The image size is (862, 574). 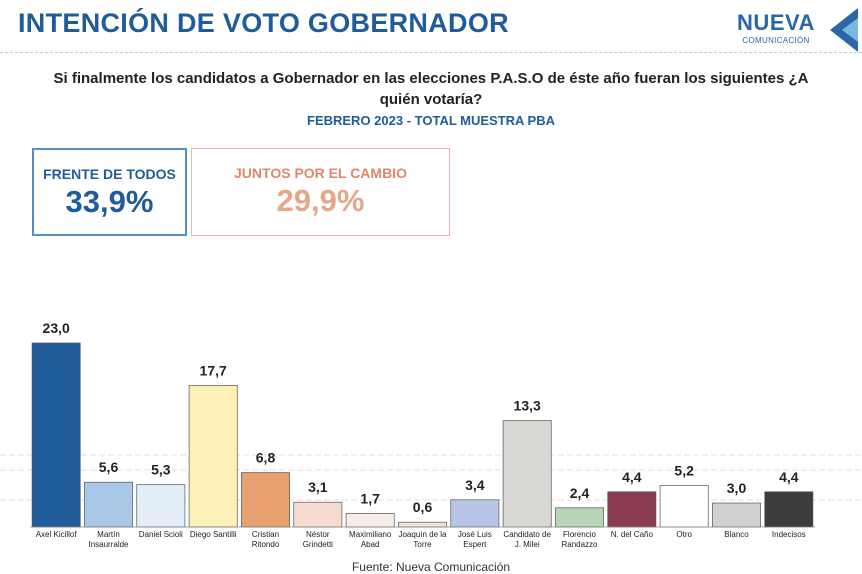 What do you see at coordinates (844, 30) in the screenshot?
I see `logo-mark` at bounding box center [844, 30].